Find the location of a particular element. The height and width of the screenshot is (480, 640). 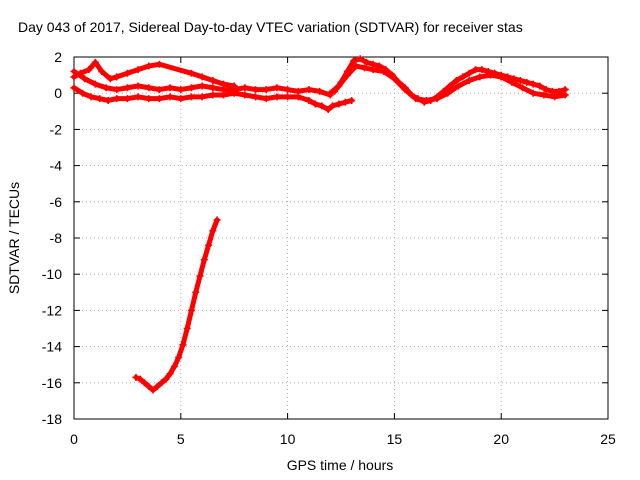

series-band-low is located at coordinates (213, 98).